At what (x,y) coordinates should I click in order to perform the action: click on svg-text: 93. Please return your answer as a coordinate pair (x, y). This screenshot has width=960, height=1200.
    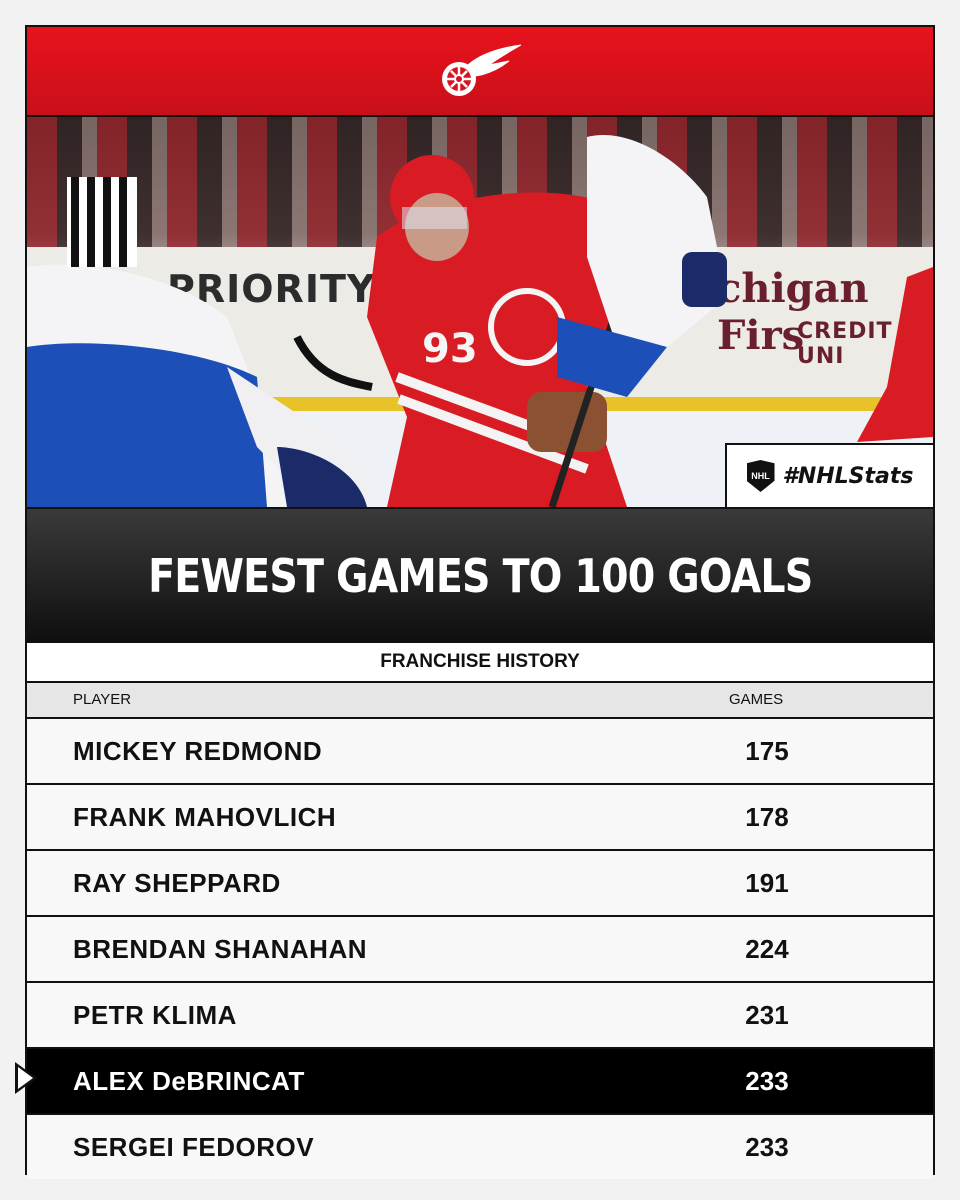
    Looking at the image, I should click on (450, 349).